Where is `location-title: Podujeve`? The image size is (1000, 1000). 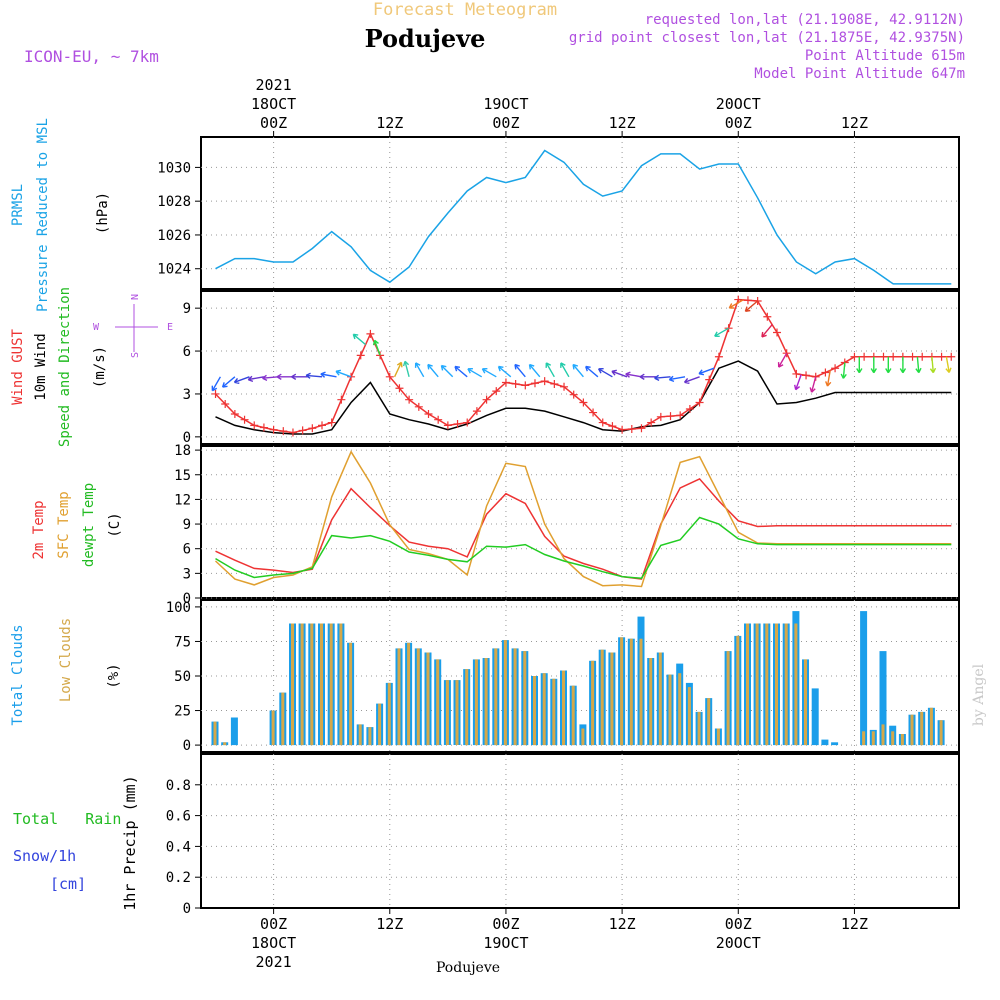 location-title: Podujeve is located at coordinates (425, 38).